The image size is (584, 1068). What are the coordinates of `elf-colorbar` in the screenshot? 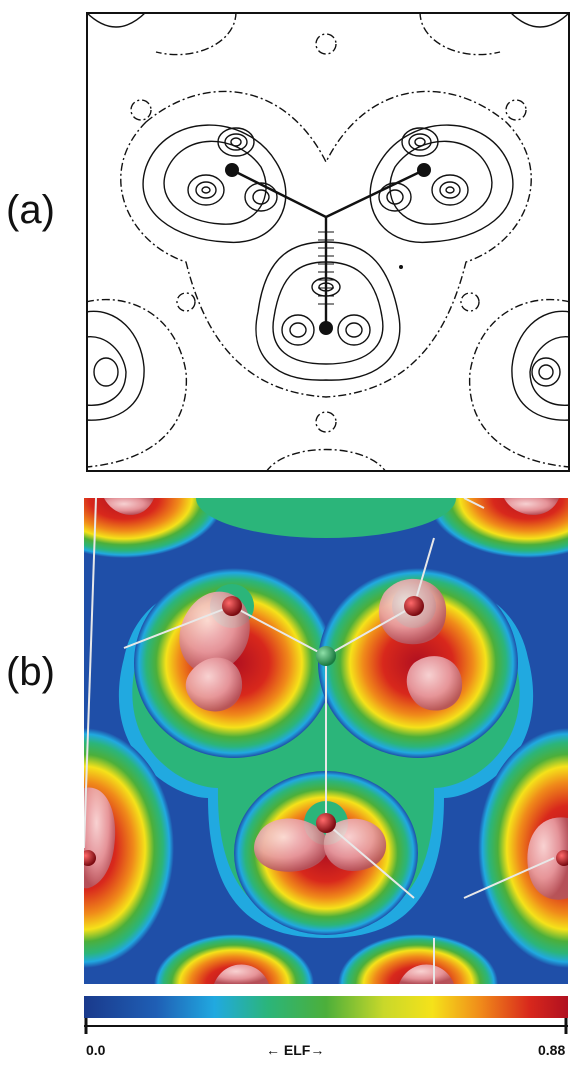 It's located at (326, 1007).